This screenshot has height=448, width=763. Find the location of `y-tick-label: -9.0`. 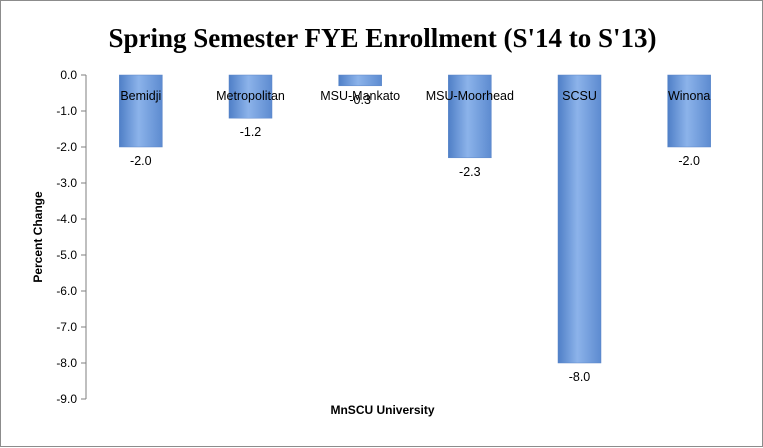

y-tick-label: -9.0 is located at coordinates (66, 399).